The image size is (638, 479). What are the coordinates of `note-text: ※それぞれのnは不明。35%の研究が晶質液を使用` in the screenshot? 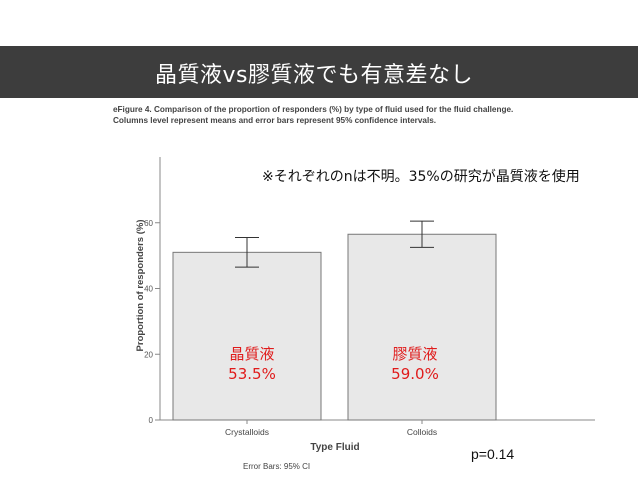 It's located at (421, 177).